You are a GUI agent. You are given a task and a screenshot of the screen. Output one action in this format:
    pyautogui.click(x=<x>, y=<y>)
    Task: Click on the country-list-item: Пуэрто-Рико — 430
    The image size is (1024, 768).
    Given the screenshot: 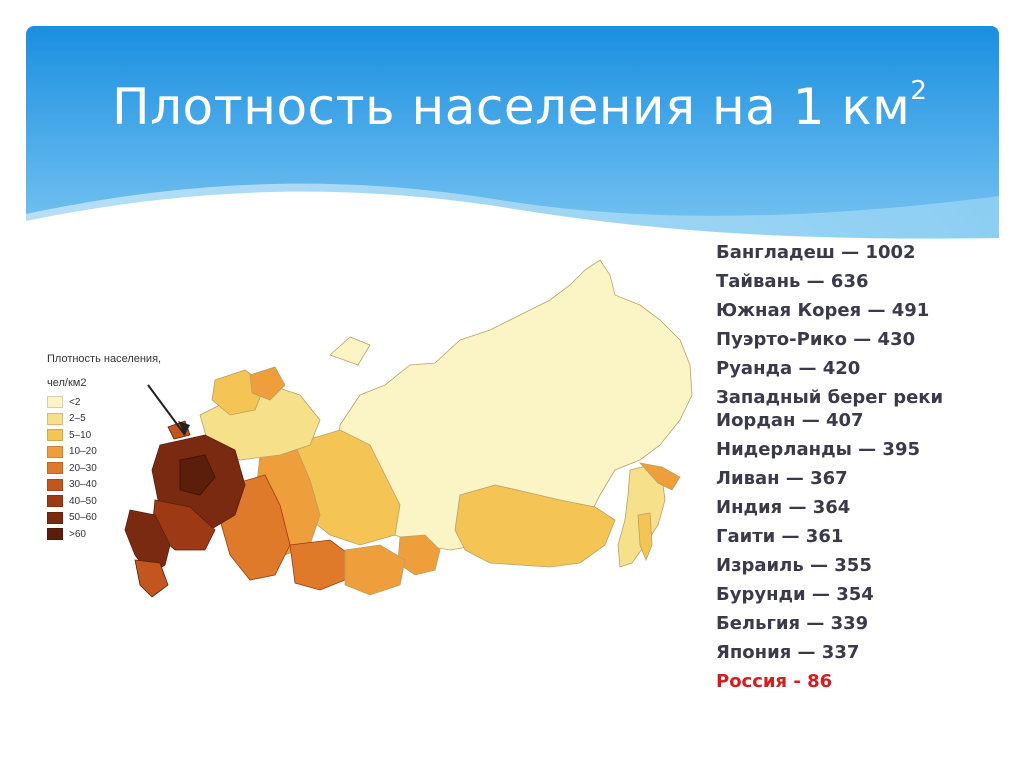 What is the action you would take?
    pyautogui.click(x=816, y=339)
    